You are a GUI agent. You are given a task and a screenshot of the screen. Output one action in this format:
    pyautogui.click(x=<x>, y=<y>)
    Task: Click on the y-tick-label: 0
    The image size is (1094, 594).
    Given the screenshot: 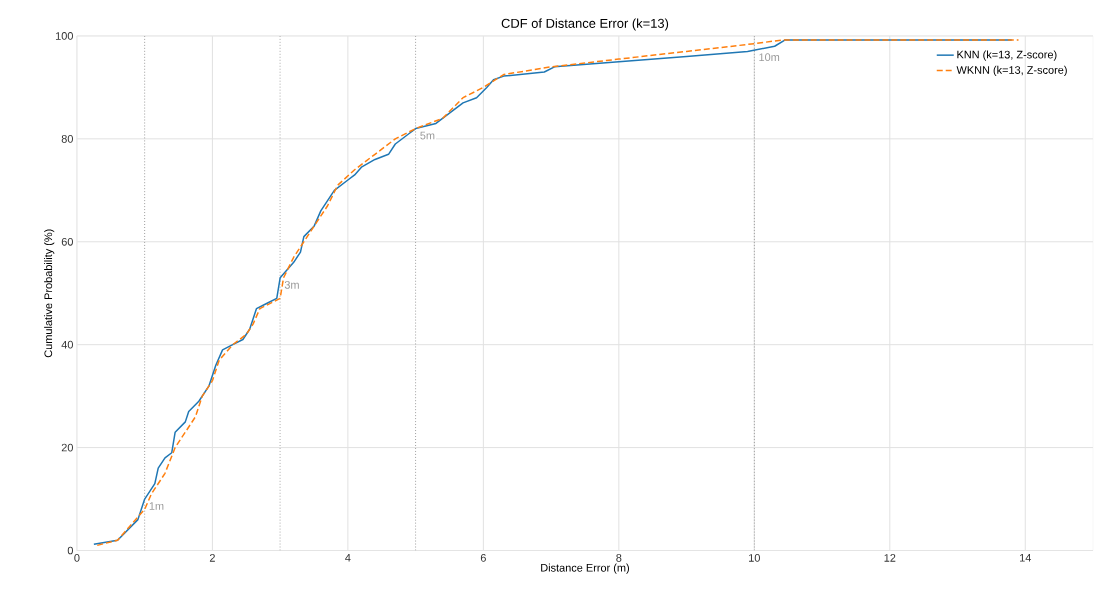 What is the action you would take?
    pyautogui.click(x=70, y=550)
    